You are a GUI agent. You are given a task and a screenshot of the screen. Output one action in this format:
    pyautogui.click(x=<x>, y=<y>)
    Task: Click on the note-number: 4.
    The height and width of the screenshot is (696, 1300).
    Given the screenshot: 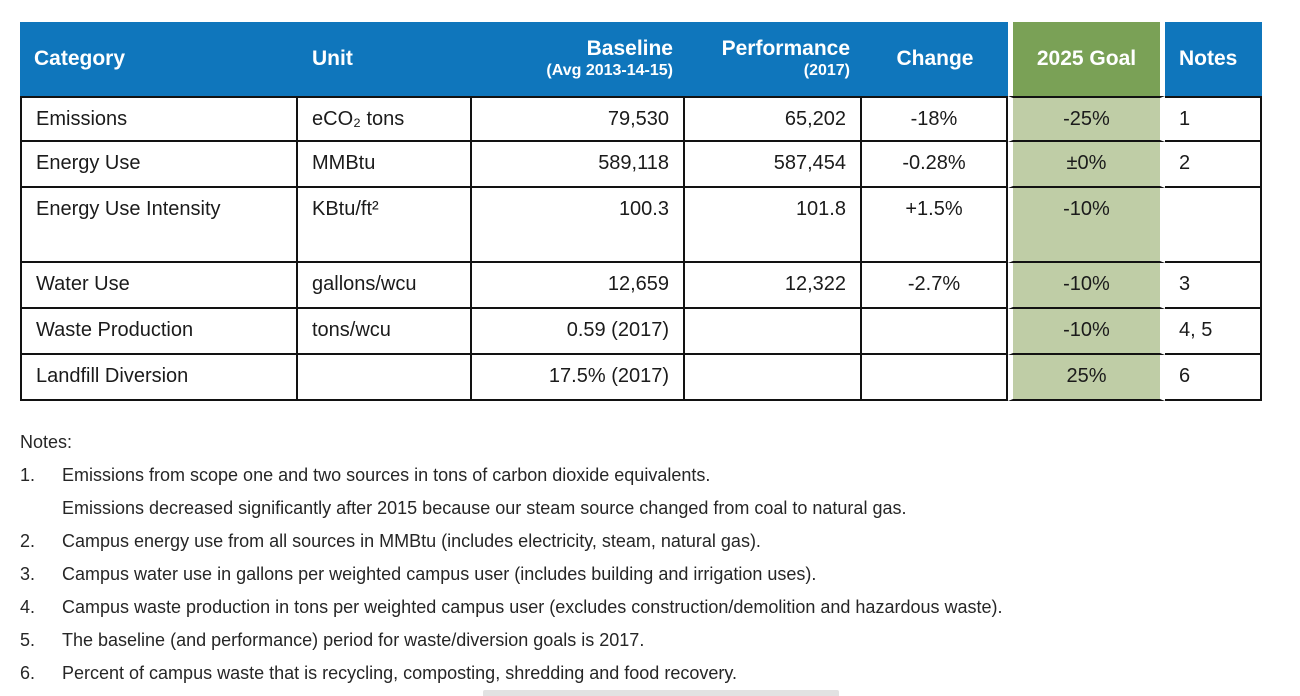 What is the action you would take?
    pyautogui.click(x=28, y=607)
    